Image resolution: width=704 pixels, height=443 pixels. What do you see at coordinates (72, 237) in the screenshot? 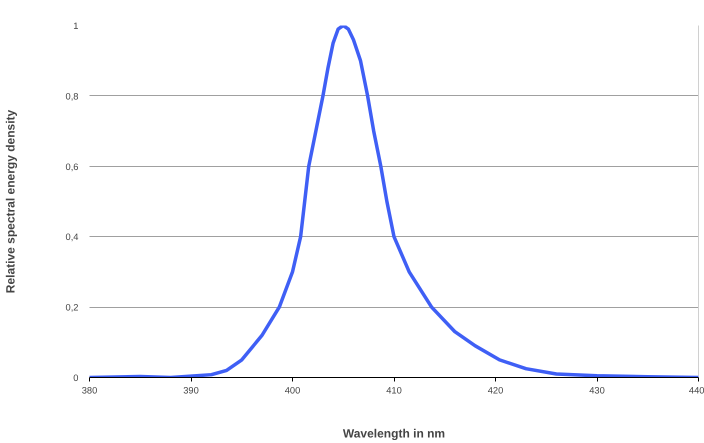
I see `y-tick-label: 0,4` at bounding box center [72, 237].